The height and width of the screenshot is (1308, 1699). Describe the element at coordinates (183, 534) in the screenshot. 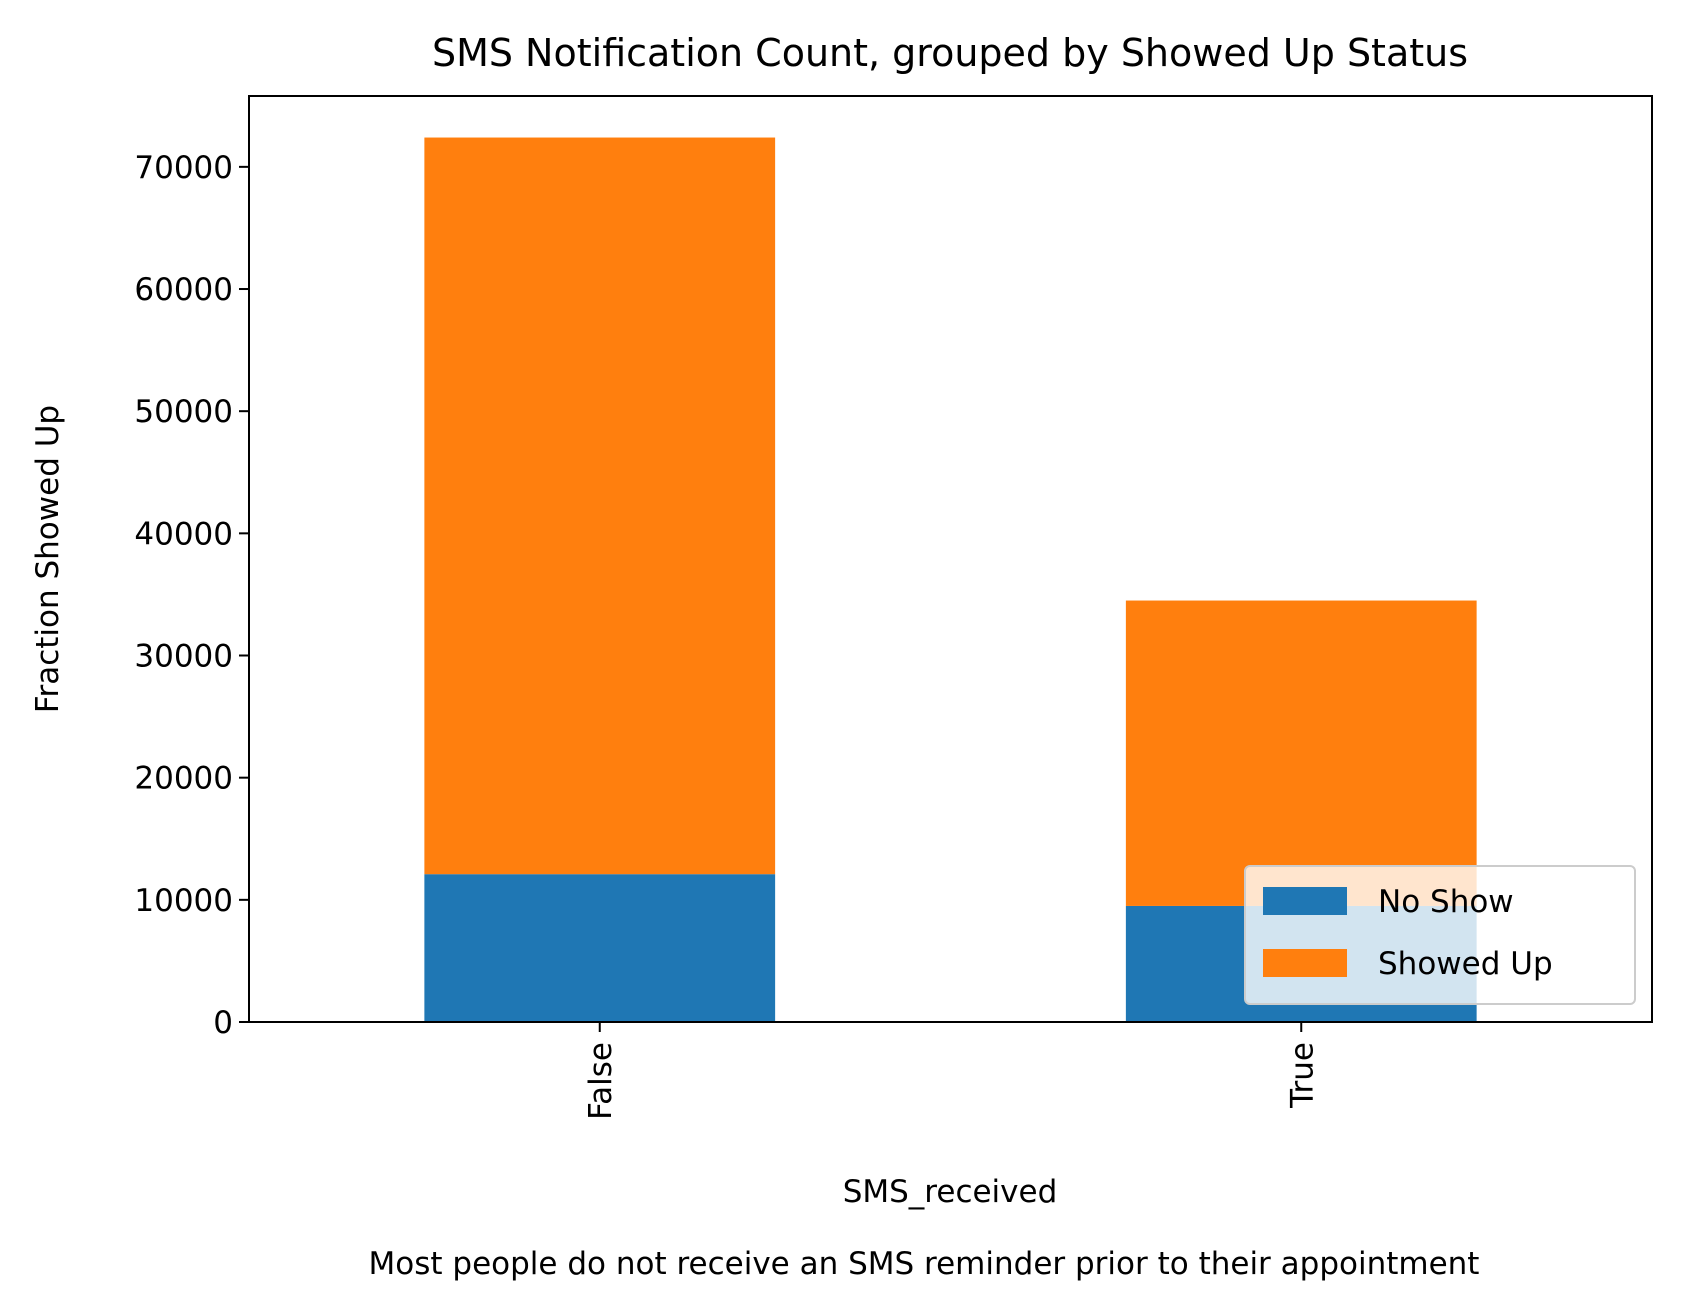

I see `y-tick-label: 40000` at that location.